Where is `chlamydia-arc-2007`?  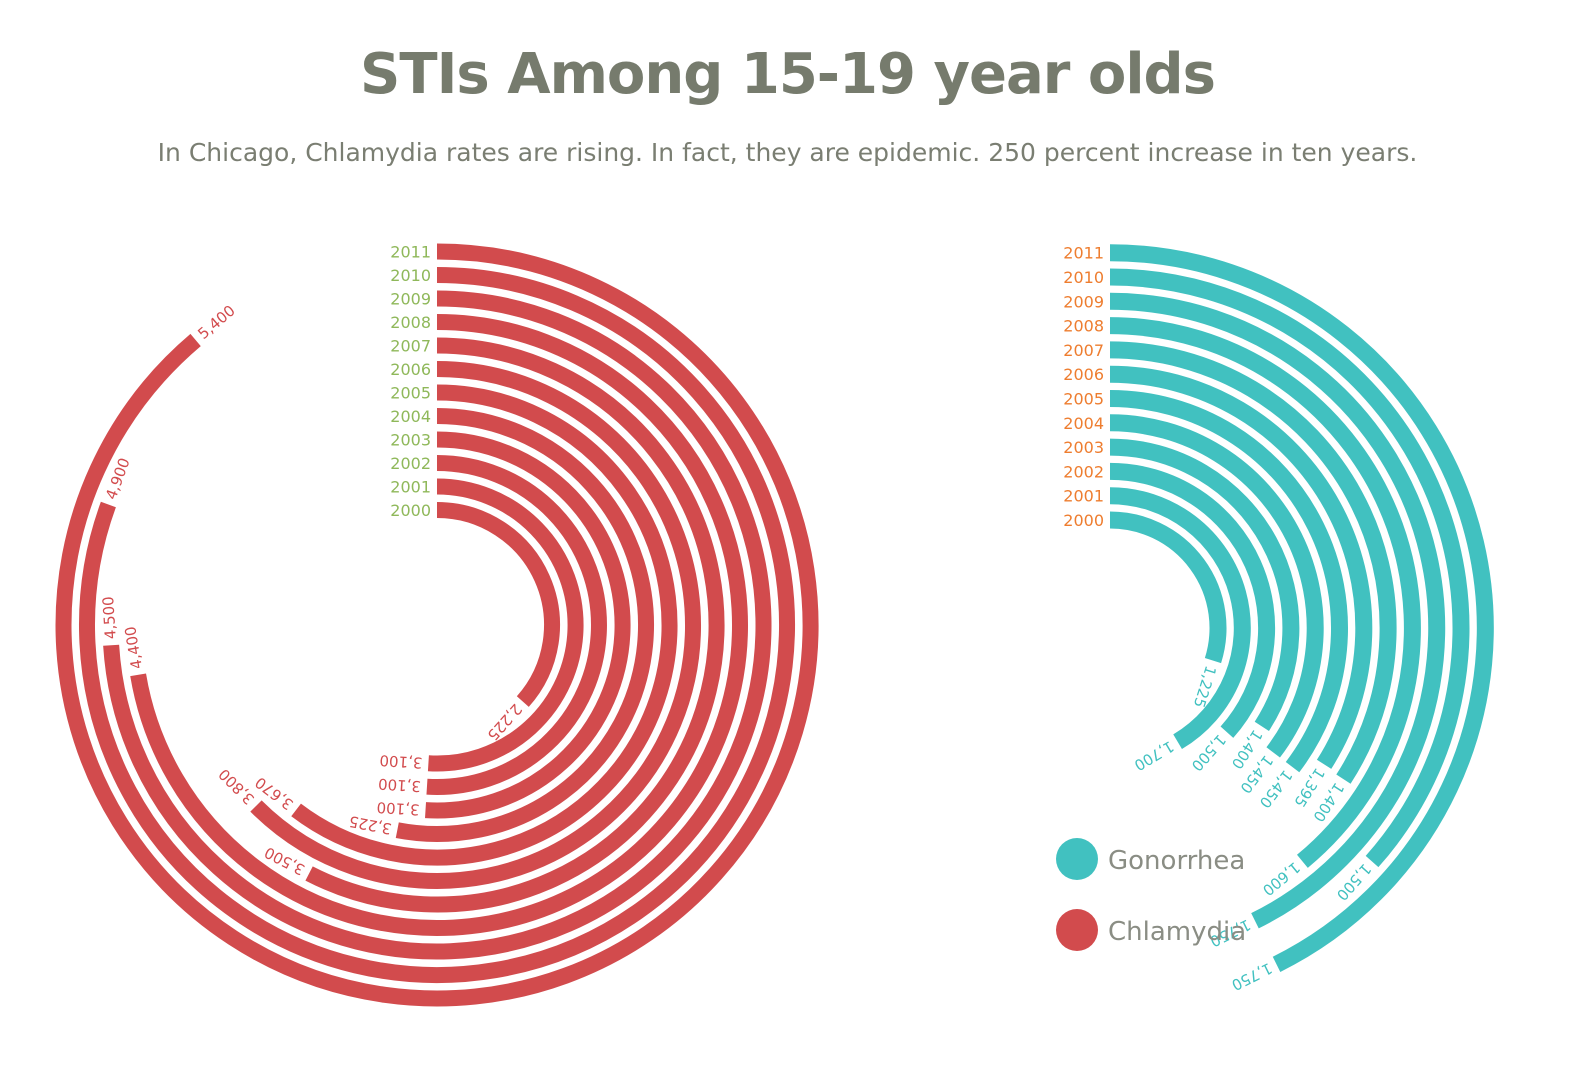
chlamydia-arc-2007 is located at coordinates (515, 625).